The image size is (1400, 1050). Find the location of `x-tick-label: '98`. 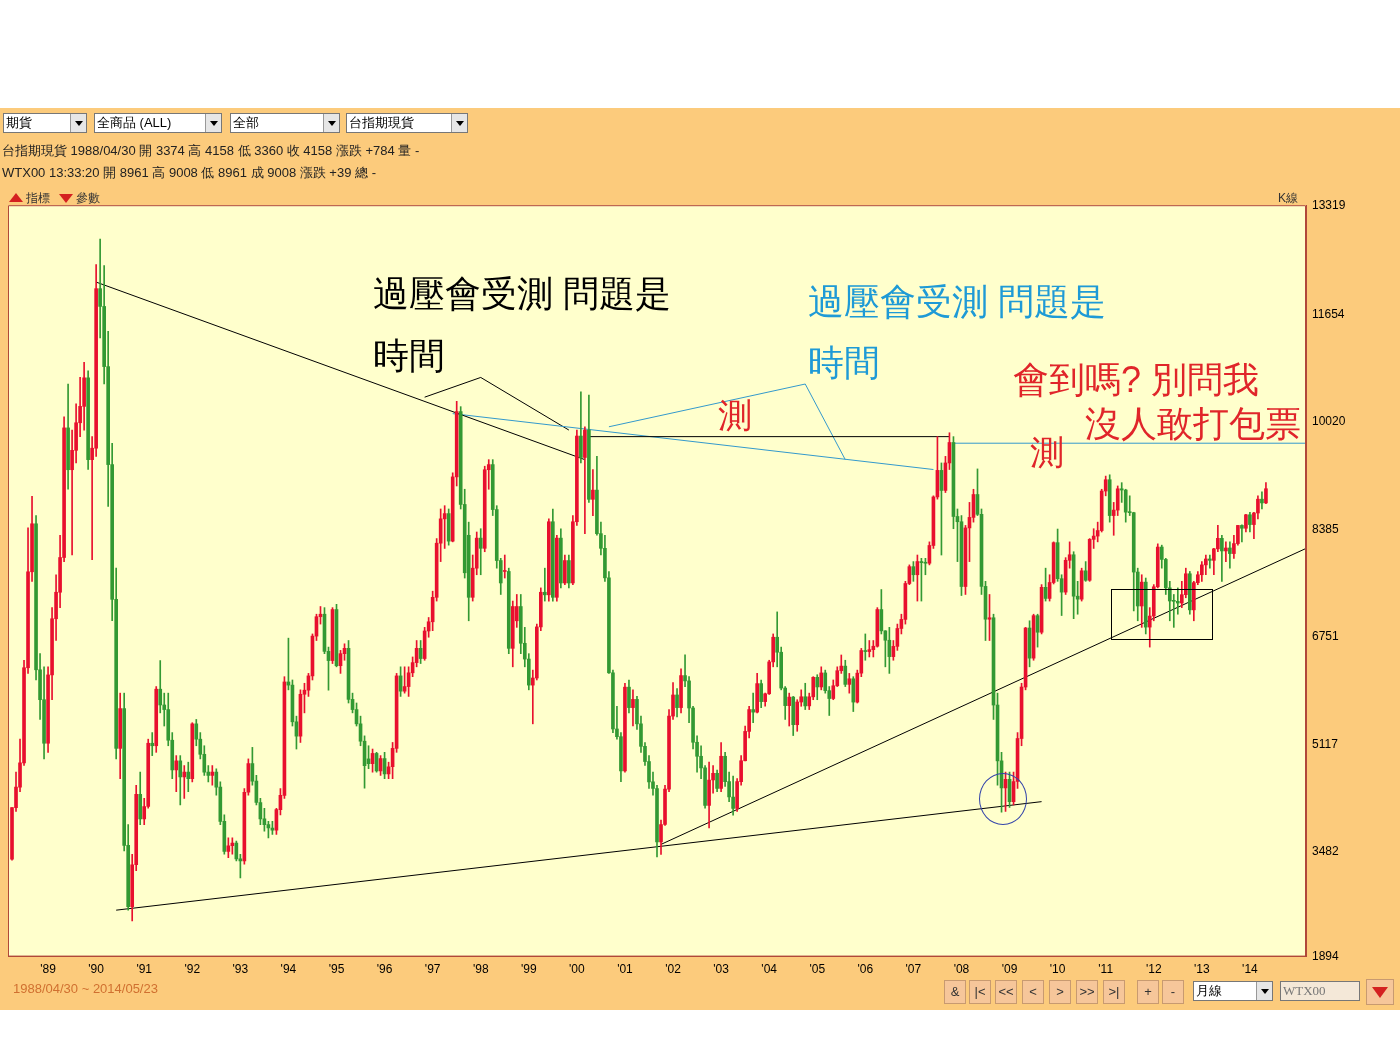

x-tick-label: '98 is located at coordinates (480, 969).